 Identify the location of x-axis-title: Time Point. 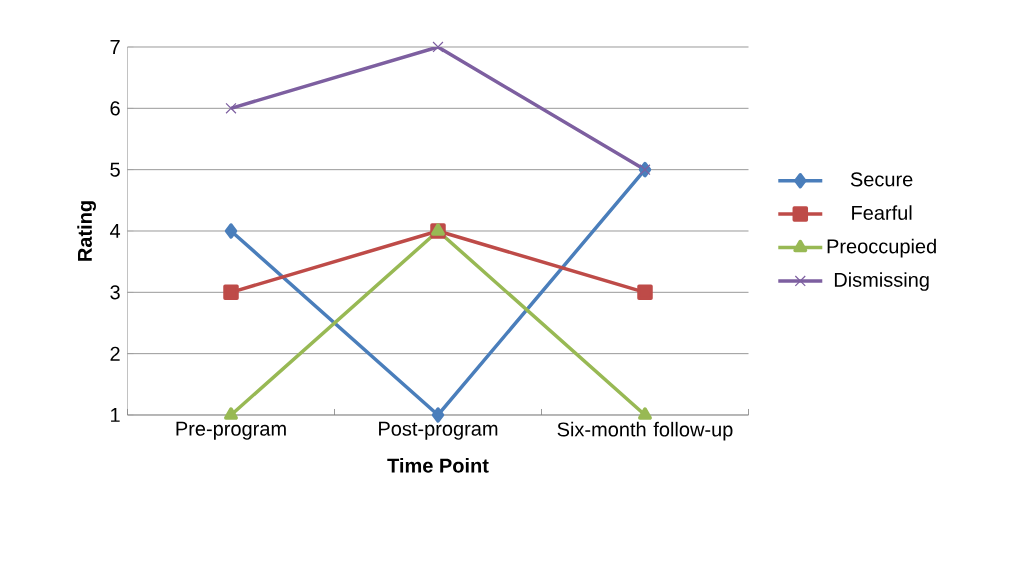
(438, 465).